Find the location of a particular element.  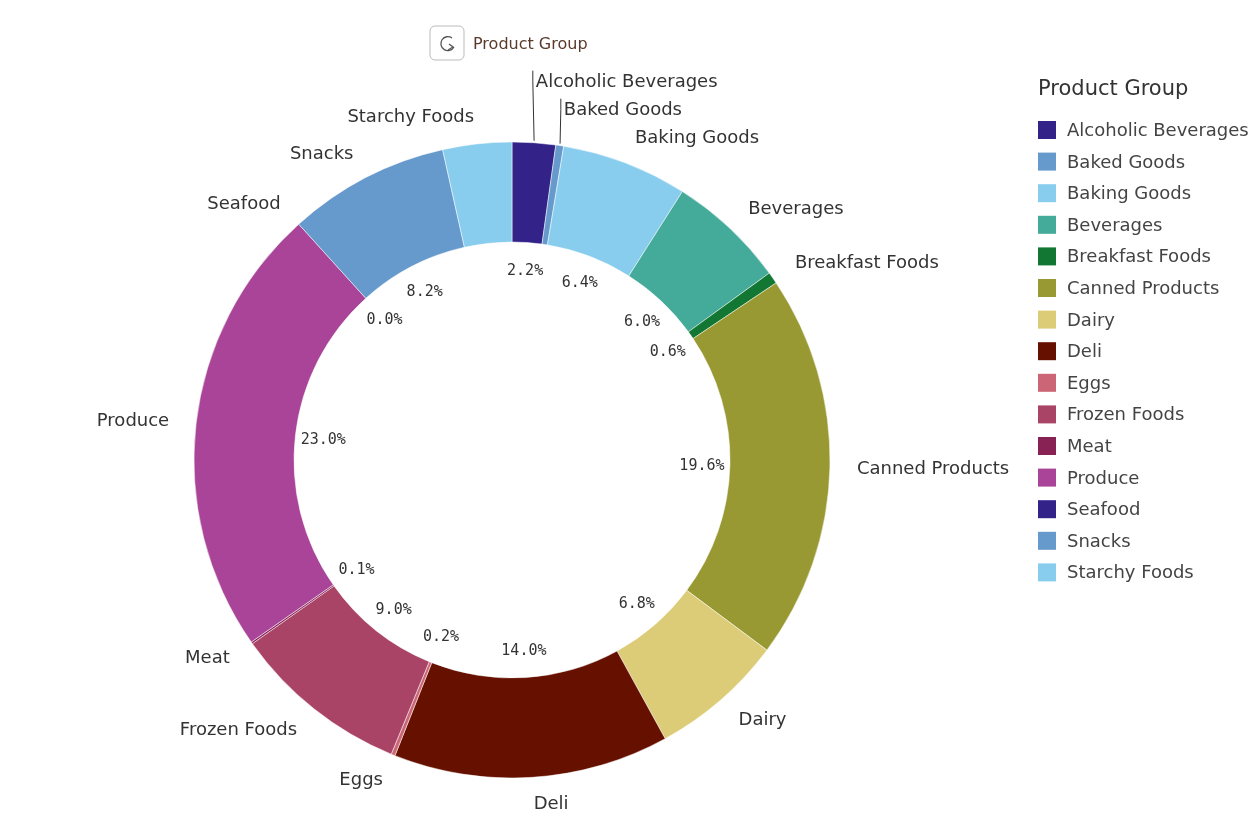

data-label: 6.8% is located at coordinates (636, 603).